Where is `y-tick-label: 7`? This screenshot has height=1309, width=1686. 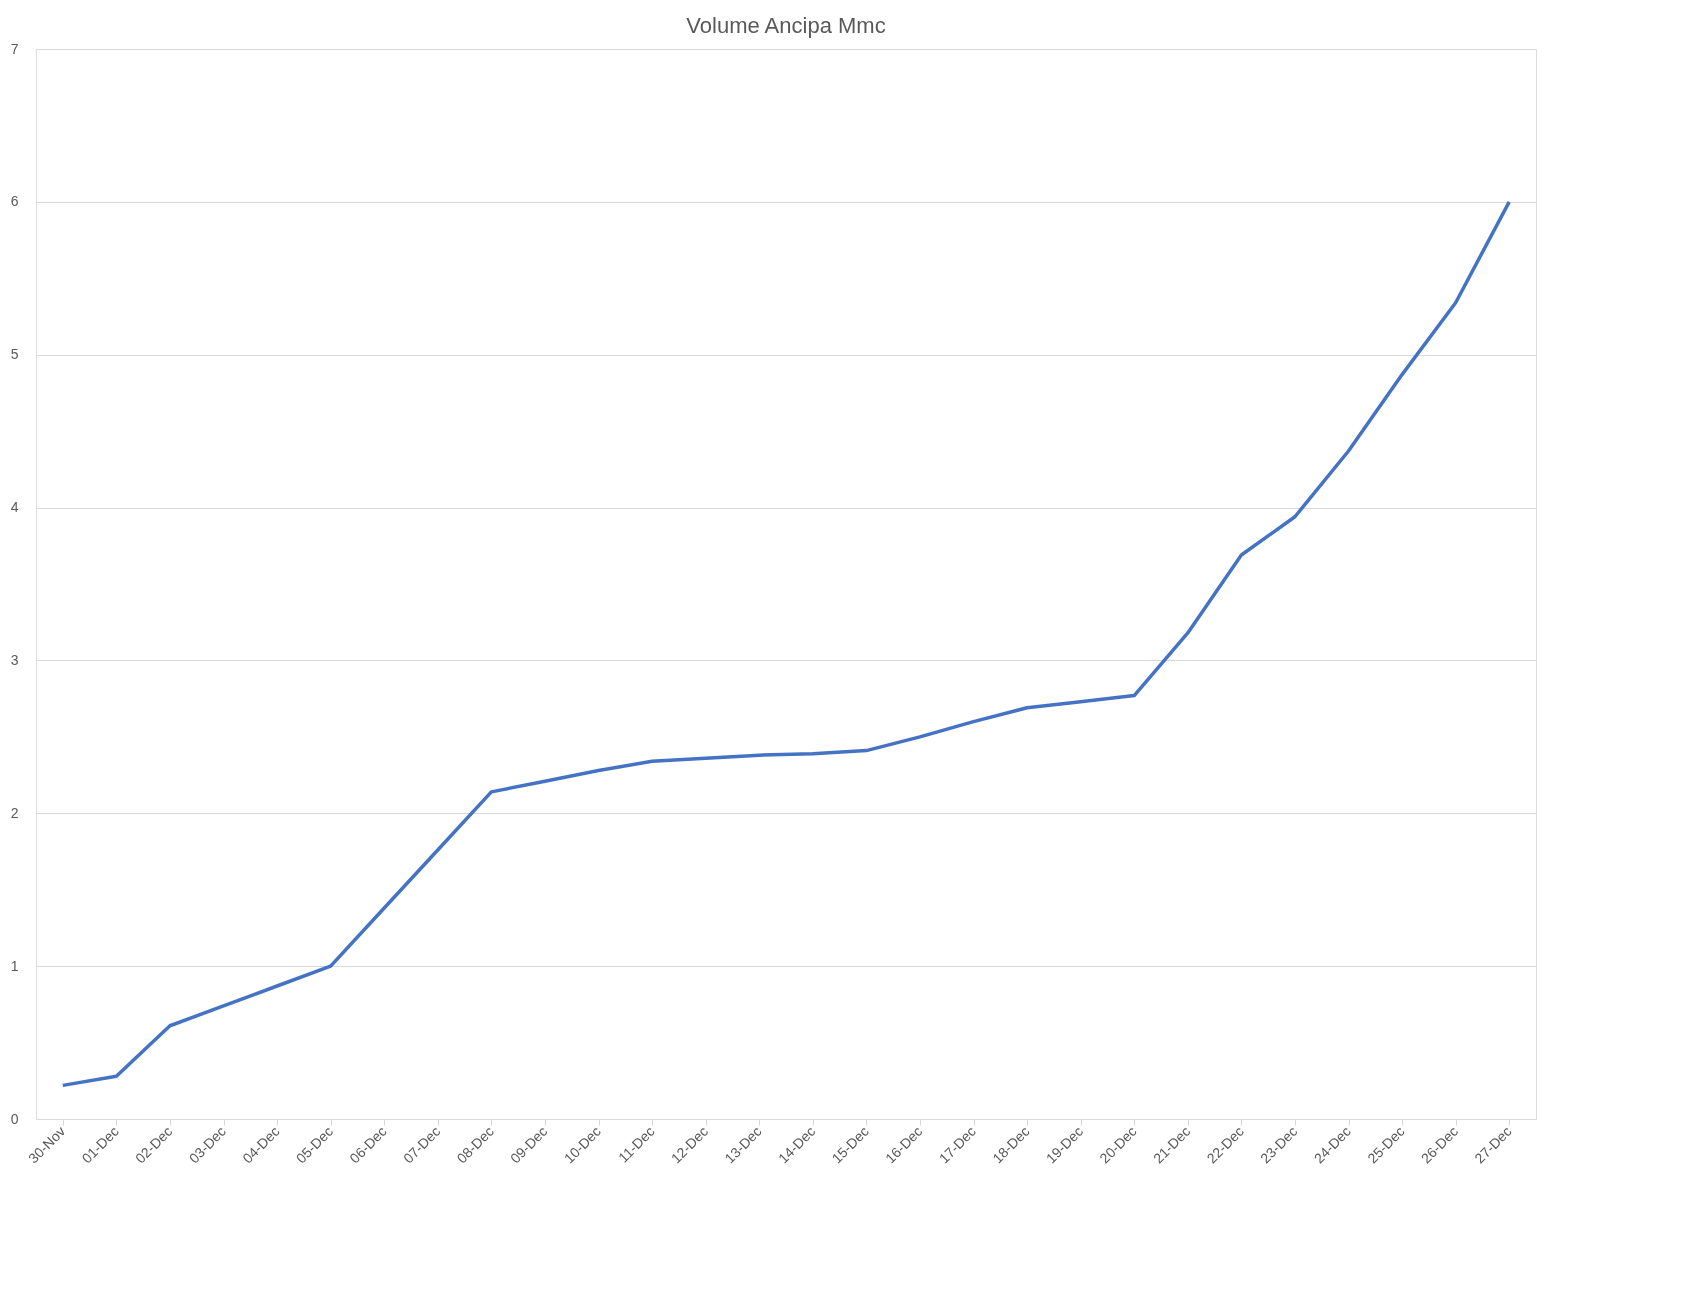 y-tick-label: 7 is located at coordinates (14, 48).